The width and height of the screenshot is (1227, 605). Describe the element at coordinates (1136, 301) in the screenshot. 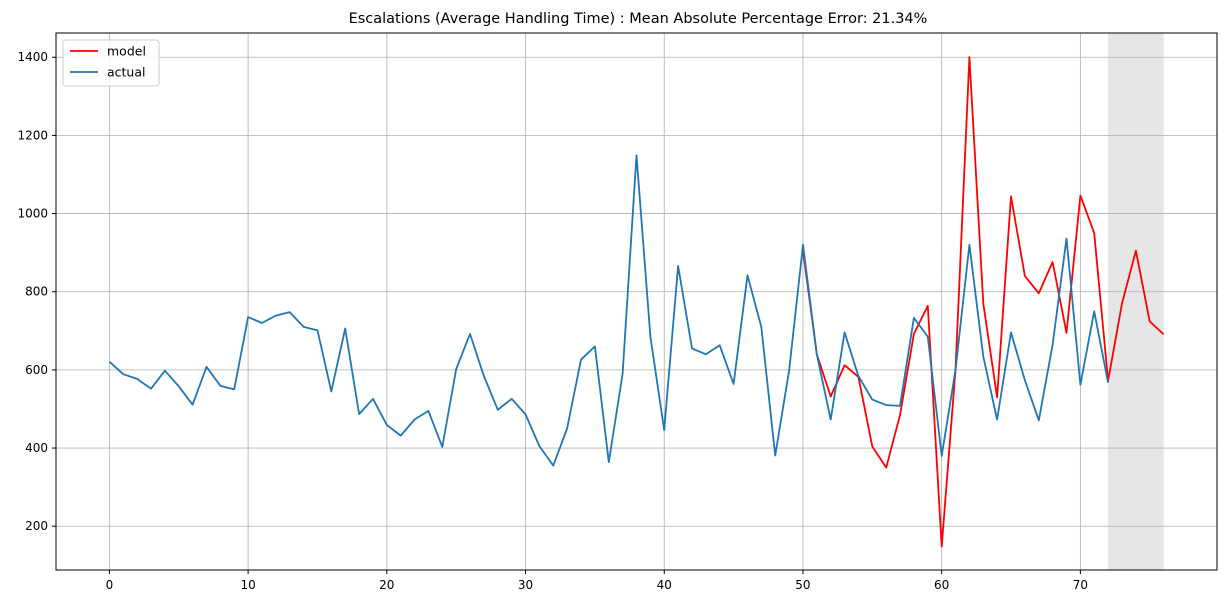

I see `forecast-region` at that location.